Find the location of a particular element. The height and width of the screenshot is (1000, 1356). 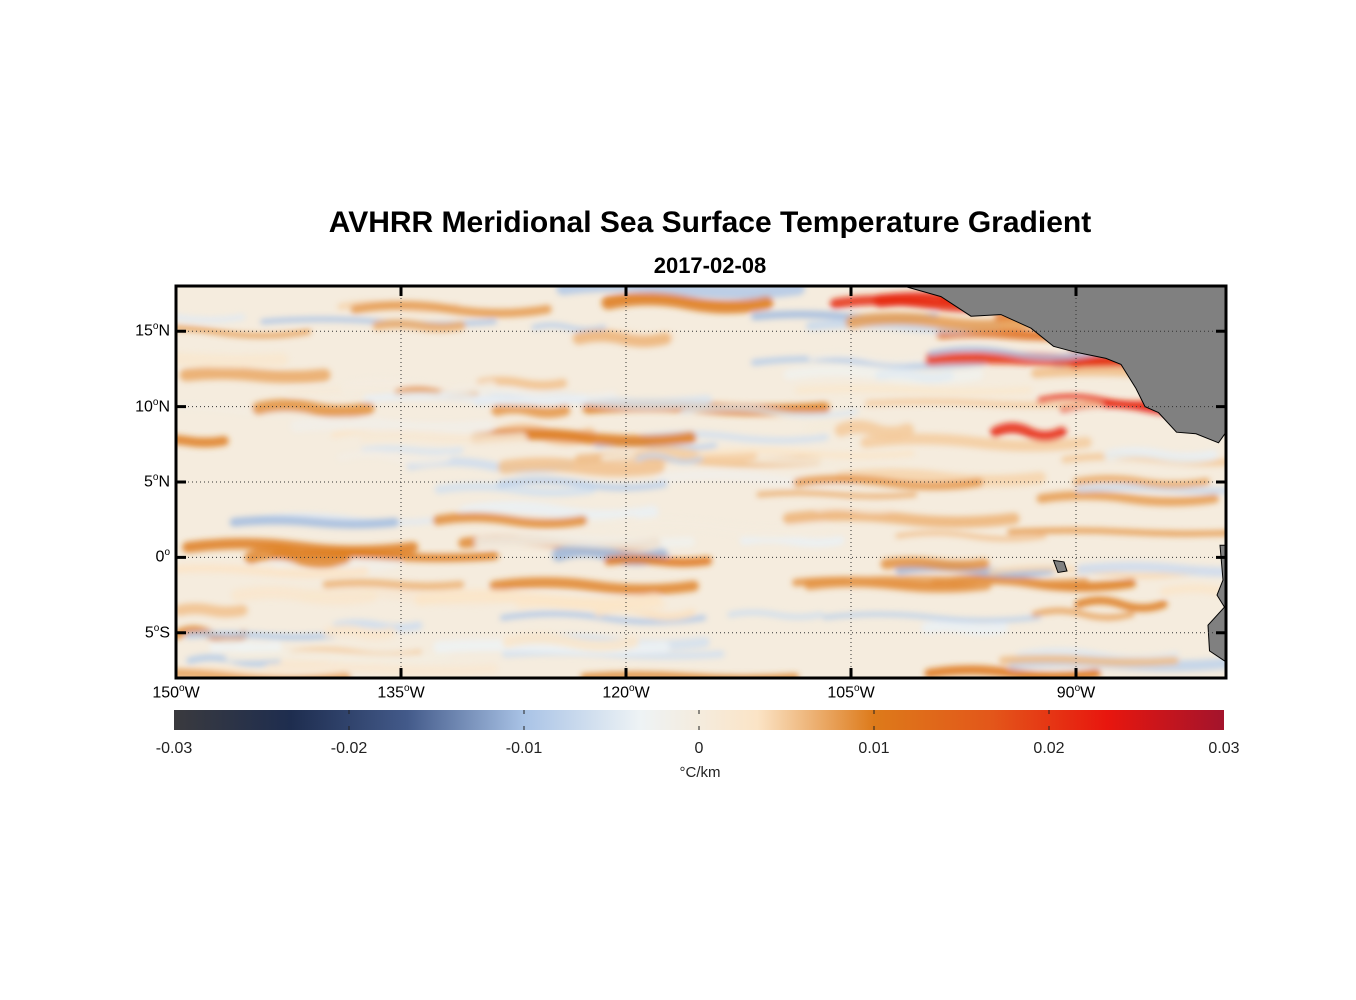

y-tick-label: 15oN is located at coordinates (152, 330).